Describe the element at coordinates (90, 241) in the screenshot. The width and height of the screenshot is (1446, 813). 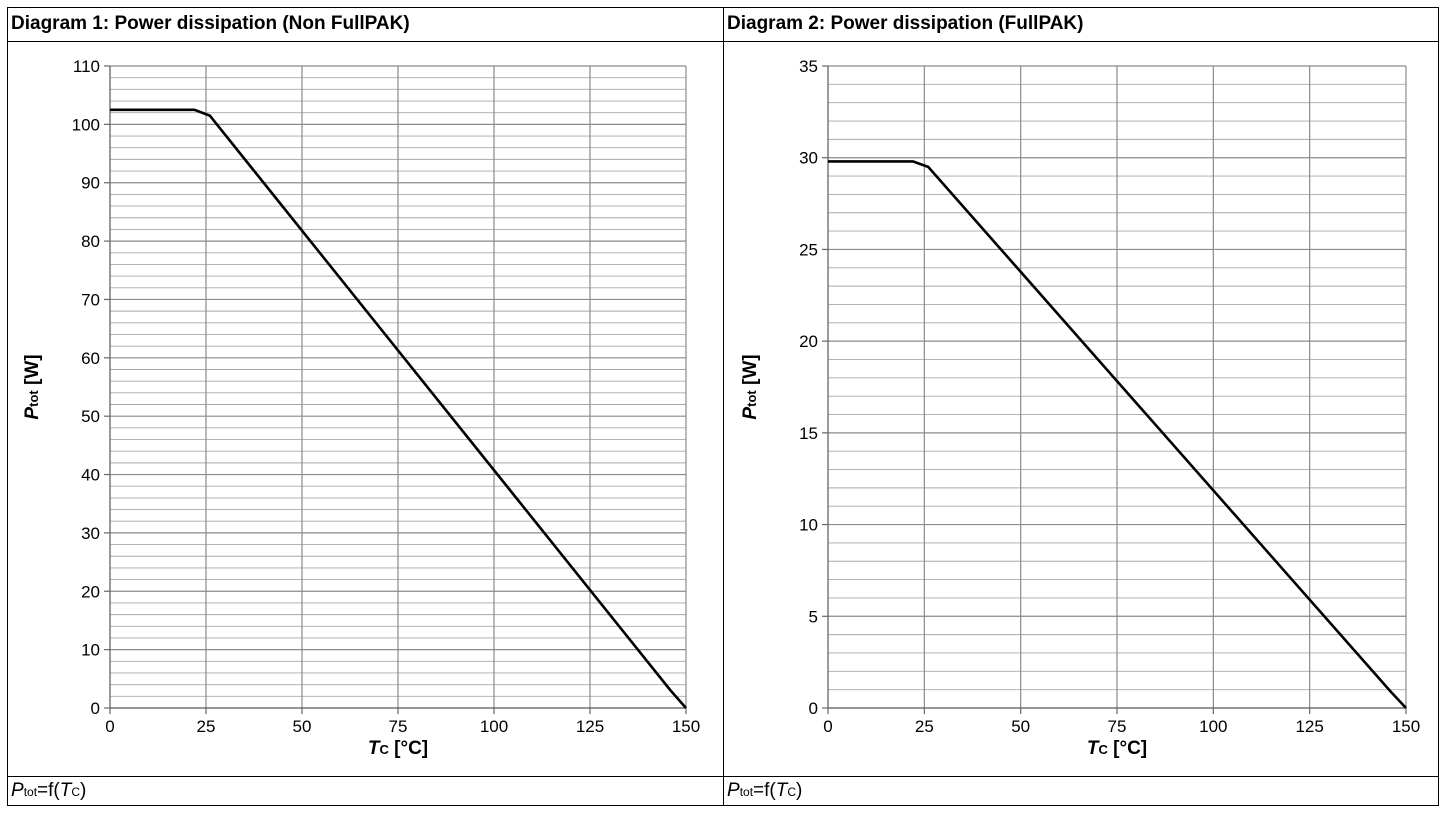
I see `y-tick-label: 80` at that location.